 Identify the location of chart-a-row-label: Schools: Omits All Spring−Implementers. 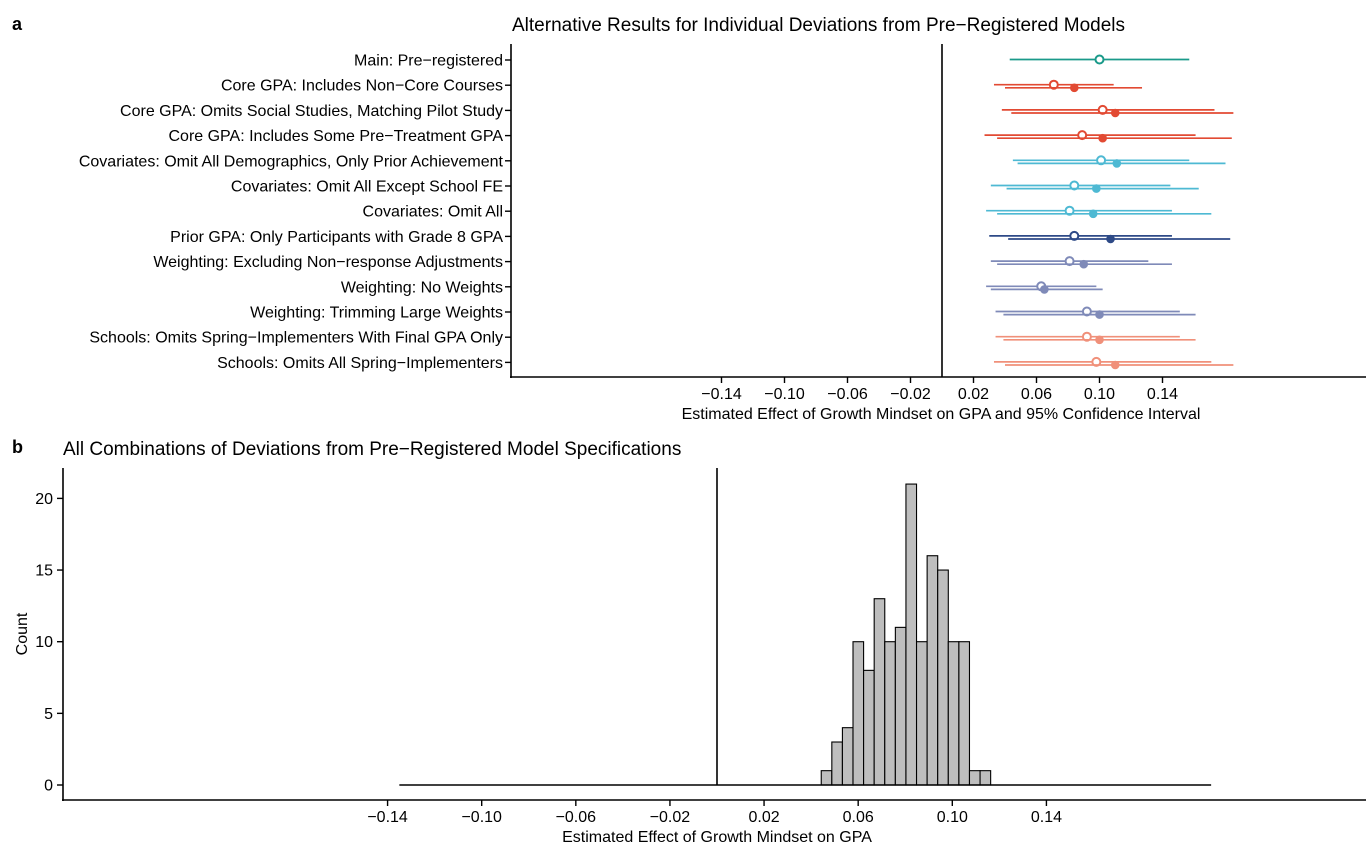
(360, 363).